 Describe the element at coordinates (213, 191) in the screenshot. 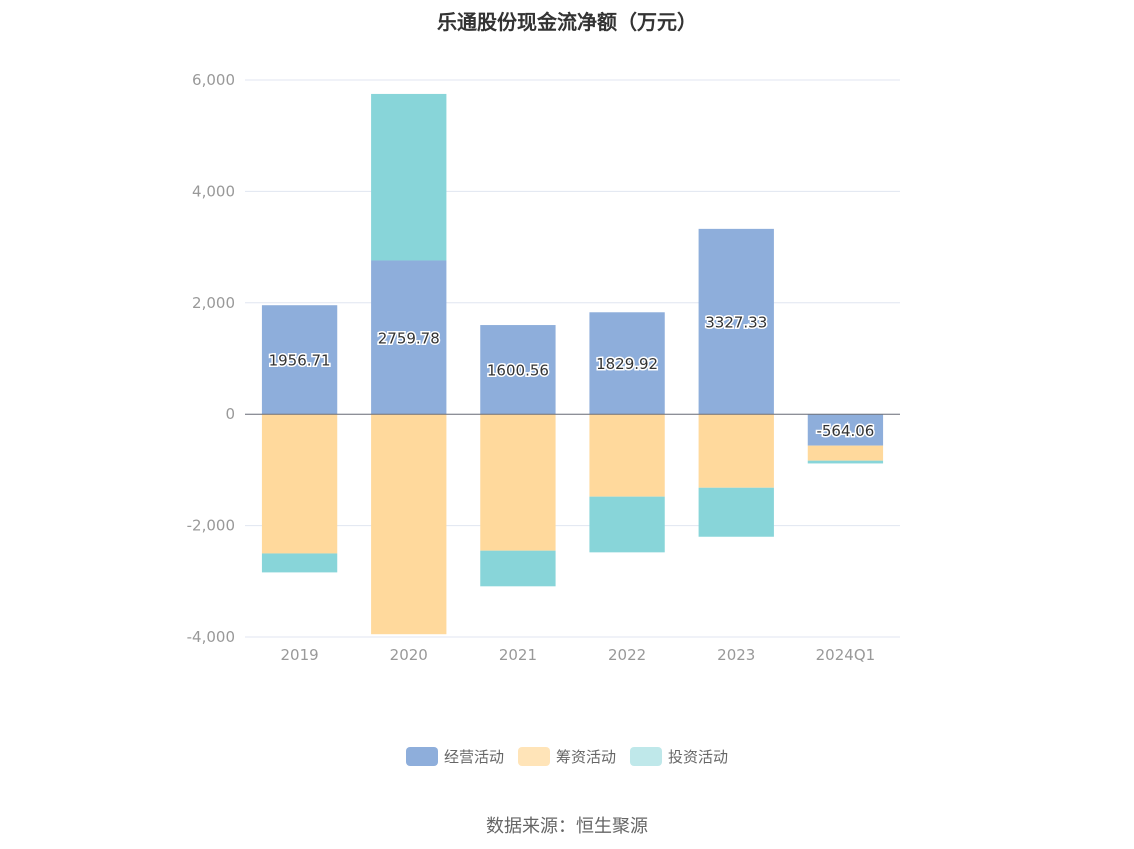

I see `y-tick-label: 4,000` at that location.